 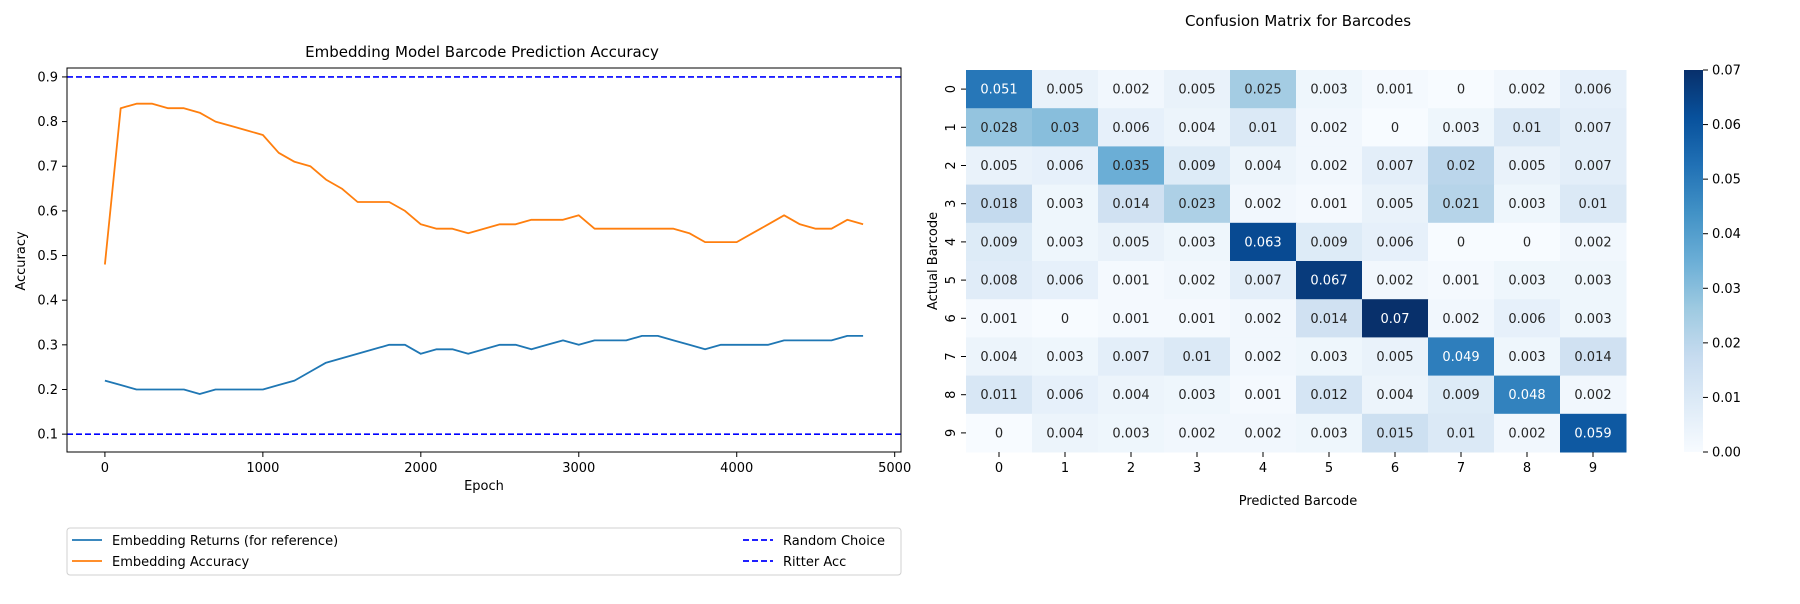 I want to click on heatmap-cell-label: 0.014, so click(x=1328, y=319).